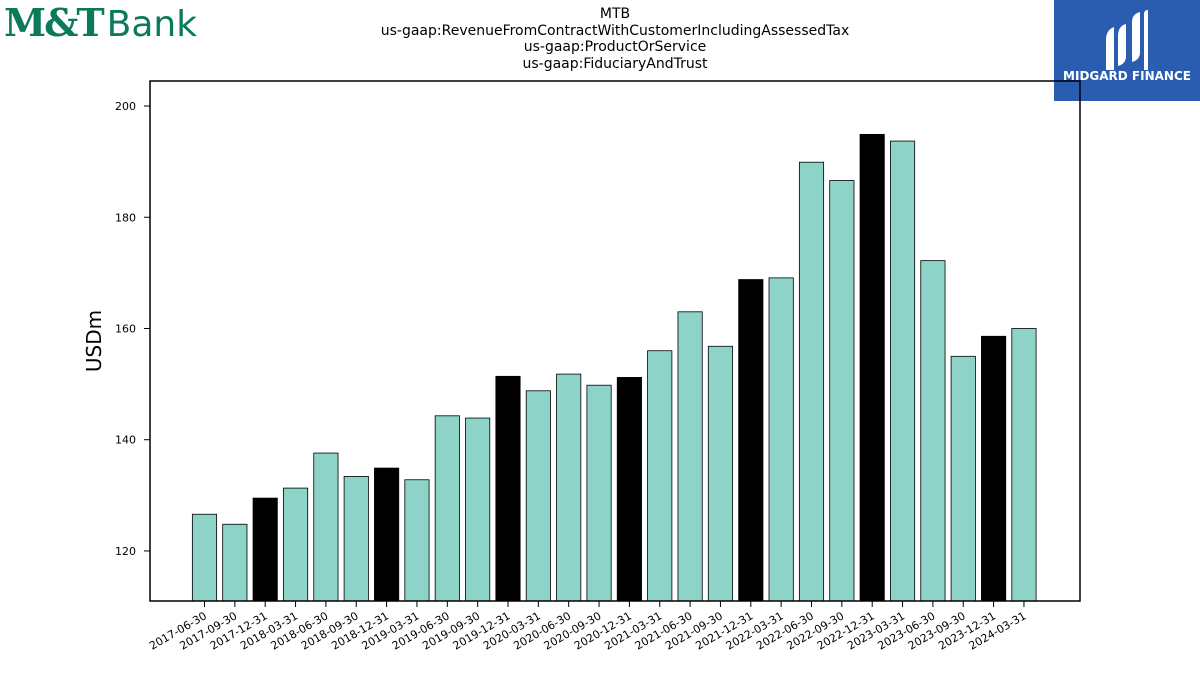 The width and height of the screenshot is (1200, 675). I want to click on title-line-ticker: MTB, so click(615, 14).